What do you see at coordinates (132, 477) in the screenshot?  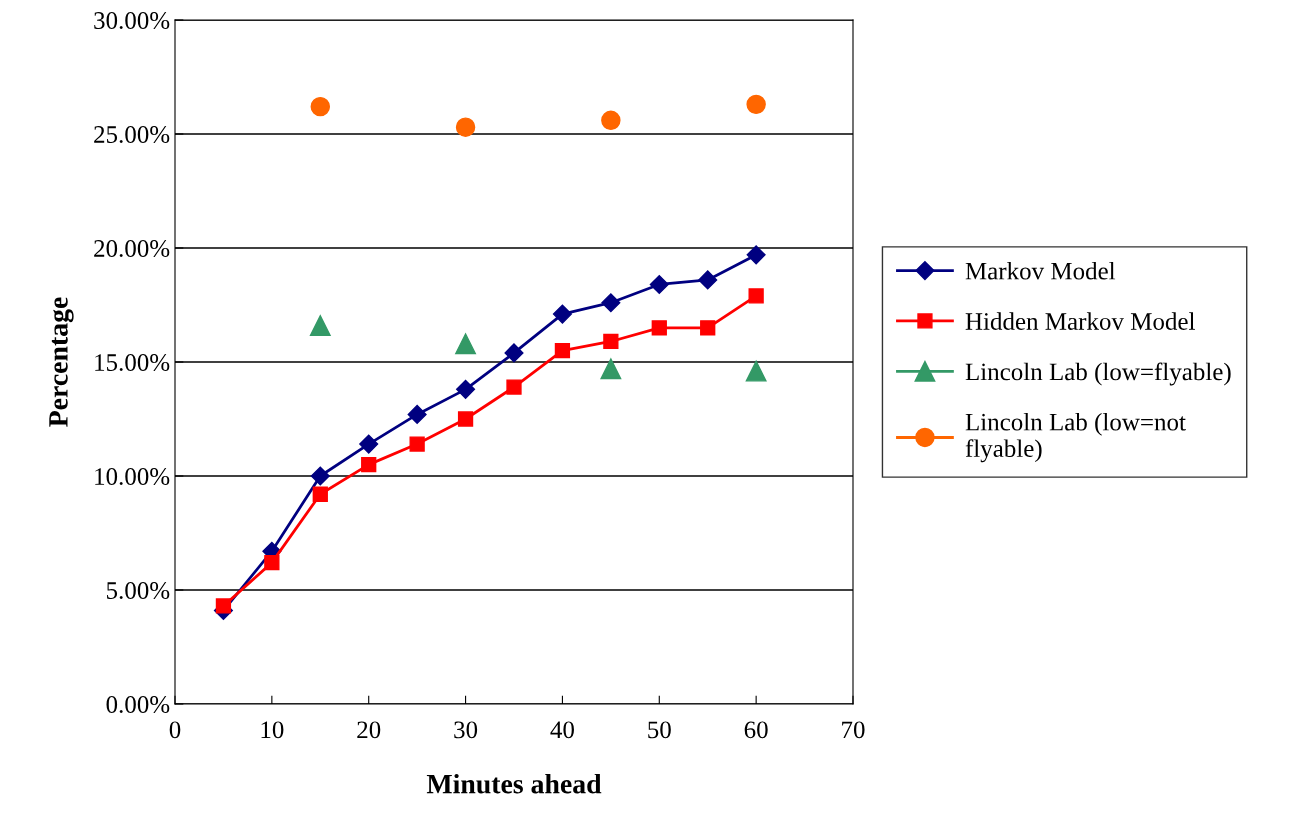 I see `y-tick-label: 10.00%` at bounding box center [132, 477].